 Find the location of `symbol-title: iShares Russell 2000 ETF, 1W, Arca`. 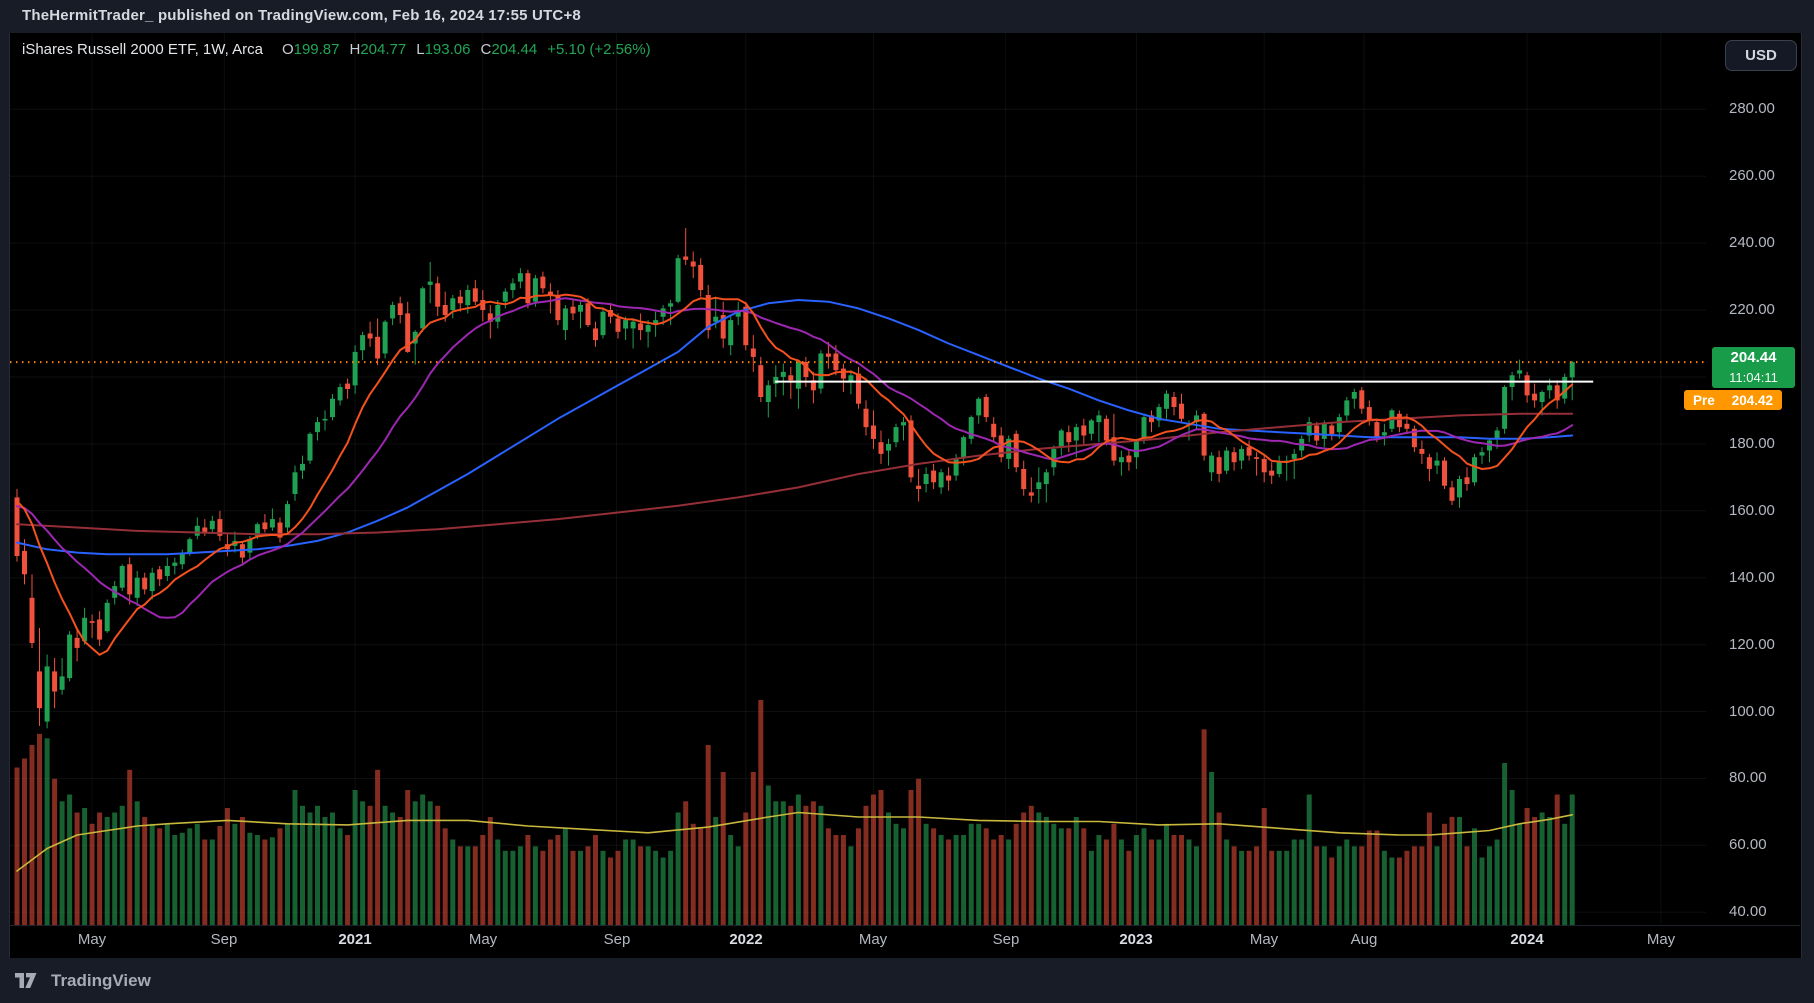

symbol-title: iShares Russell 2000 ETF, 1W, Arca is located at coordinates (142, 49).